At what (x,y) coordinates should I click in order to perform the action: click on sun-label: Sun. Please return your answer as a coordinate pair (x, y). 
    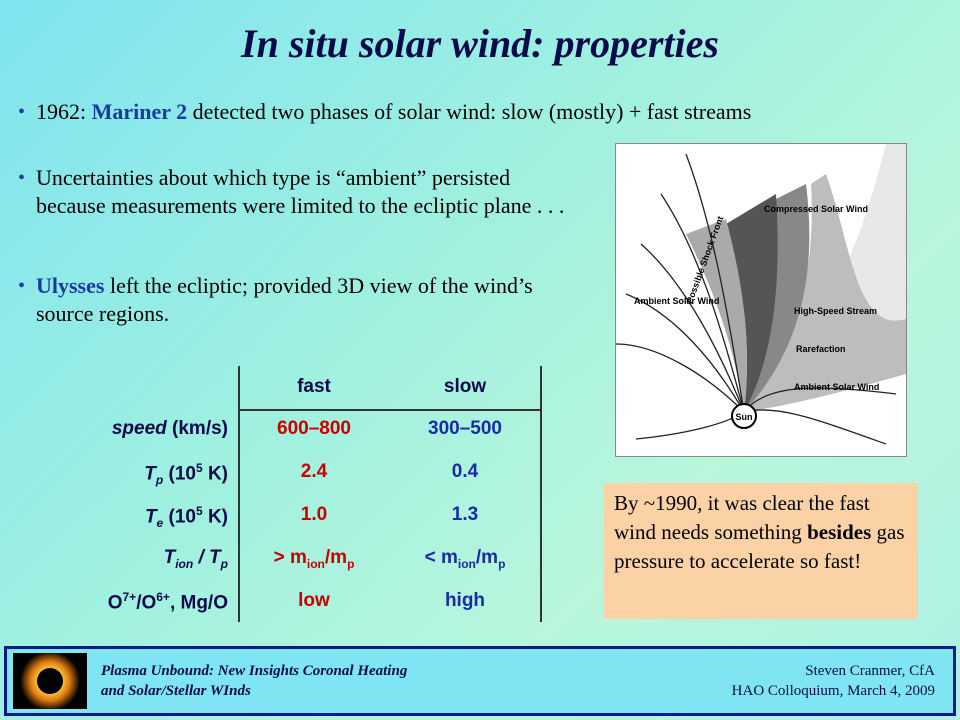
    Looking at the image, I should click on (744, 417).